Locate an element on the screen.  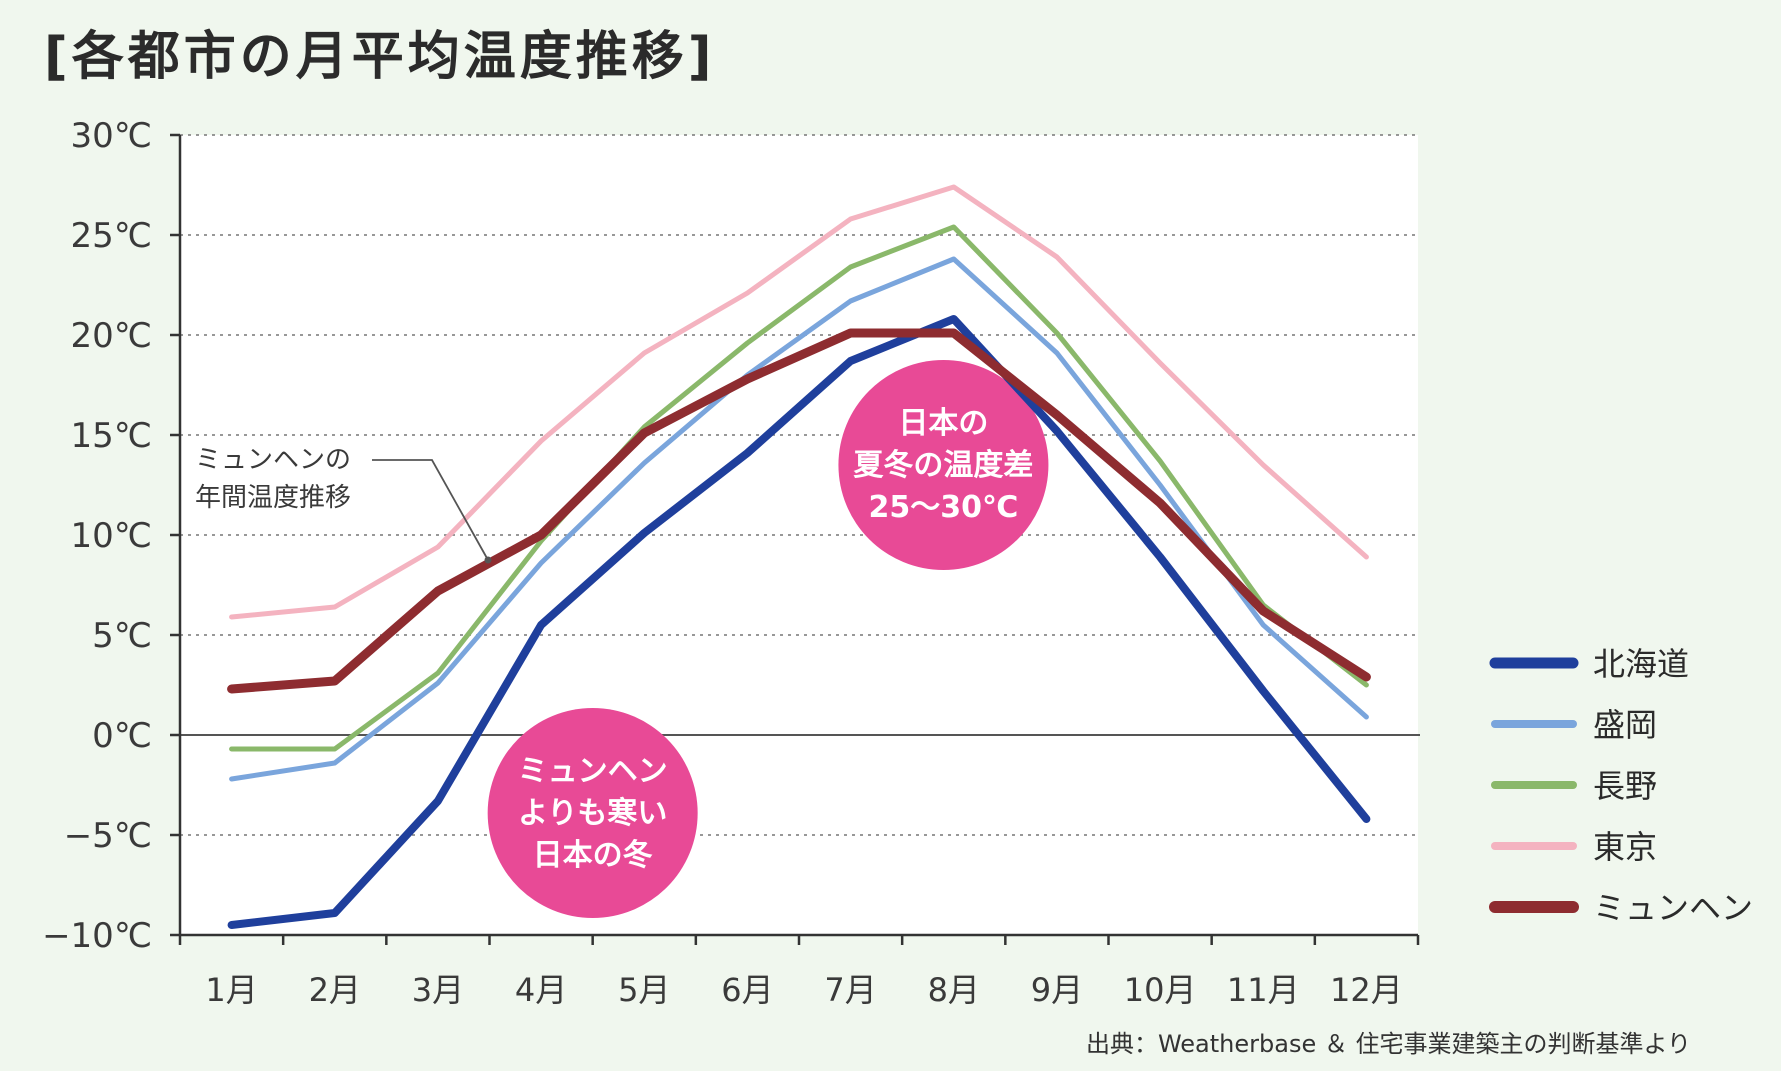
chart-title: [各都市の月平均温度推移] is located at coordinates (380, 57).